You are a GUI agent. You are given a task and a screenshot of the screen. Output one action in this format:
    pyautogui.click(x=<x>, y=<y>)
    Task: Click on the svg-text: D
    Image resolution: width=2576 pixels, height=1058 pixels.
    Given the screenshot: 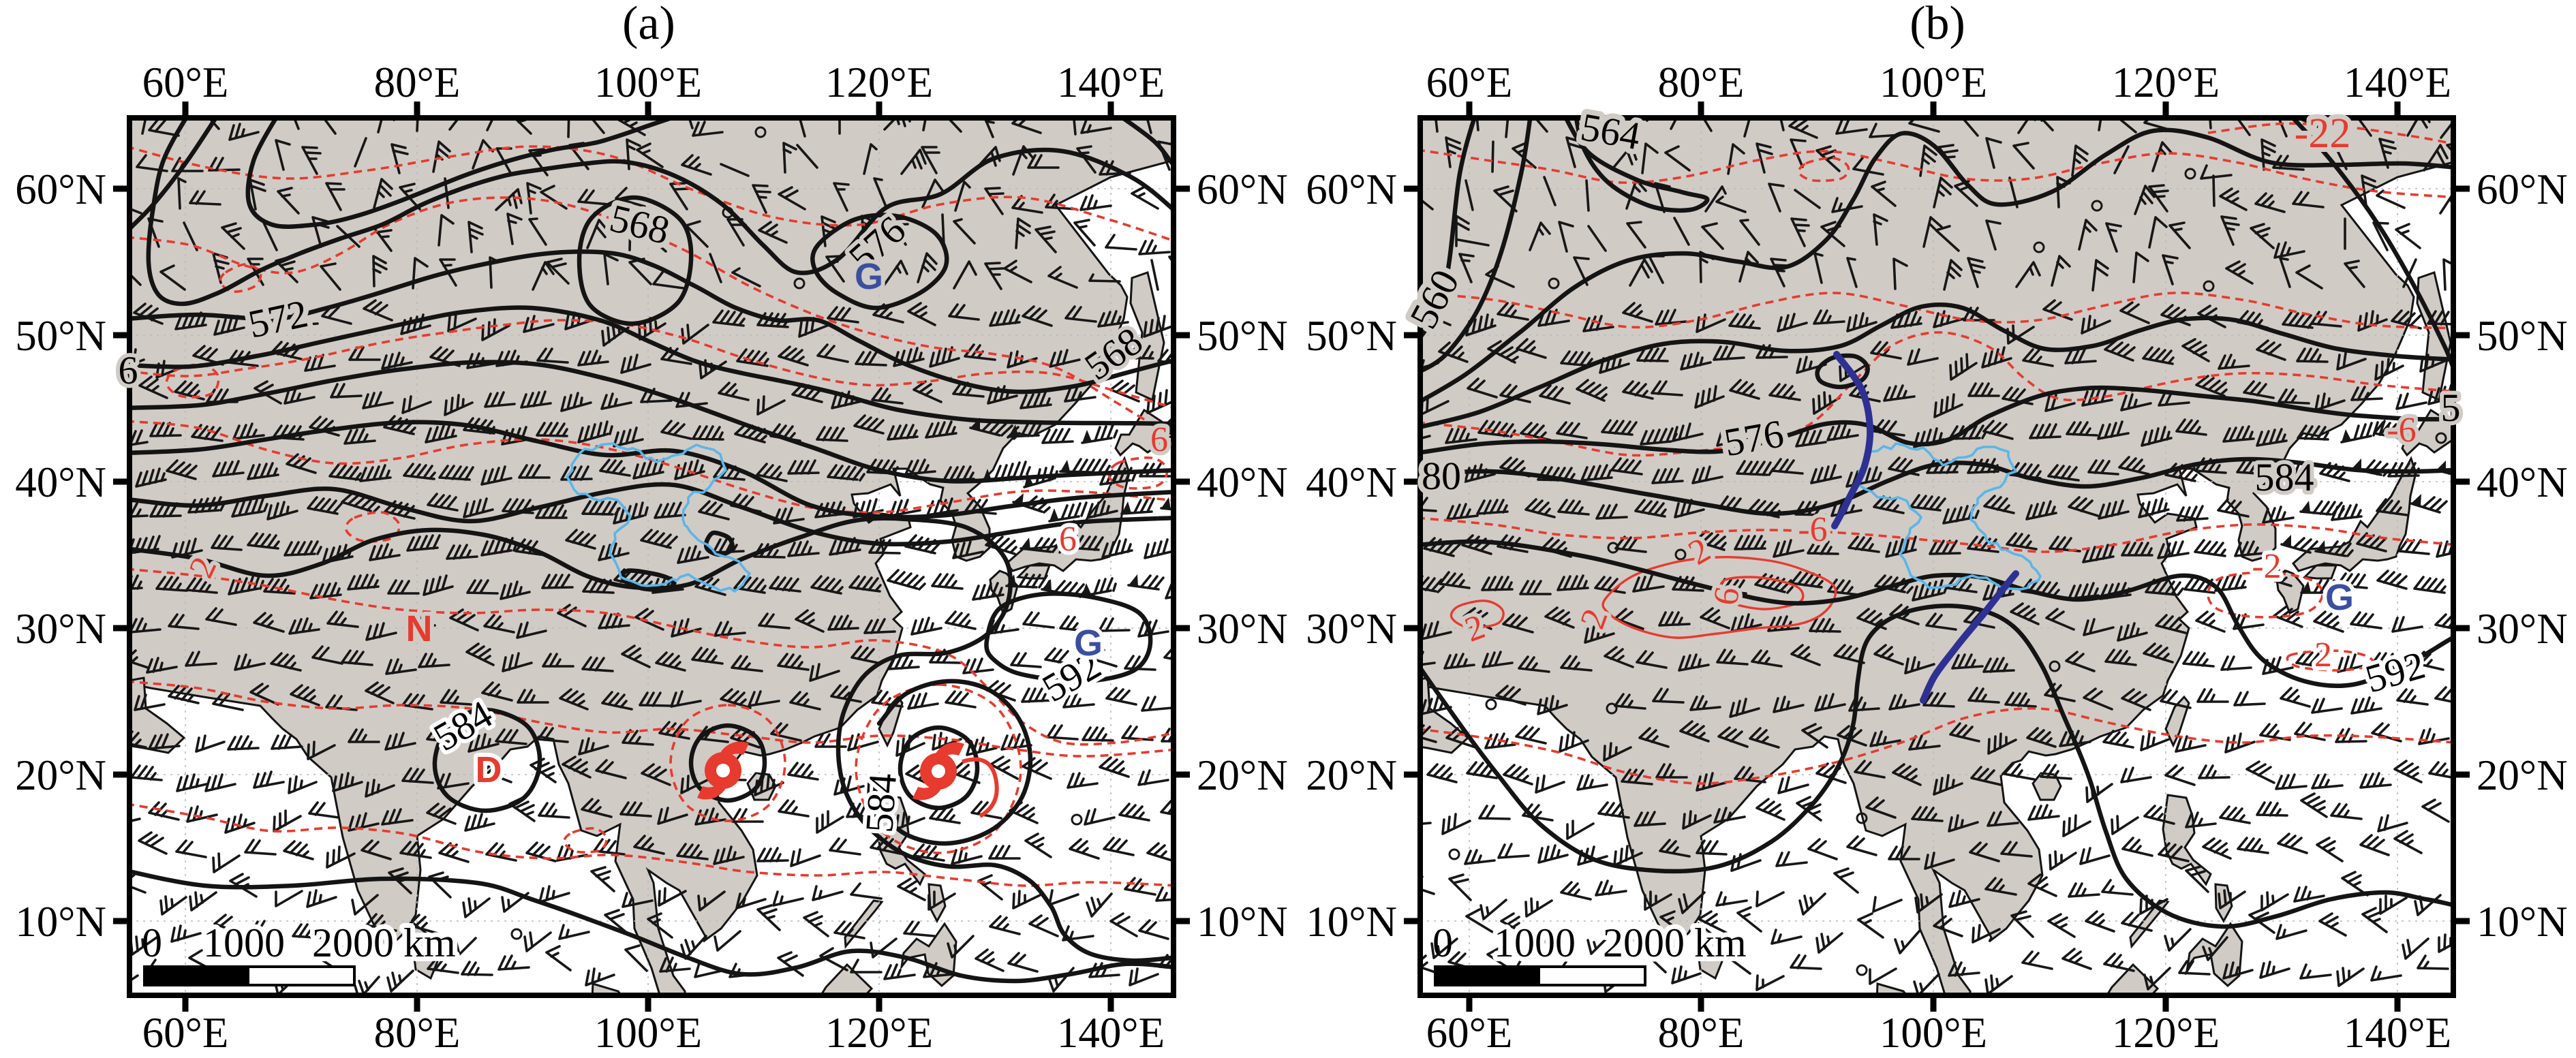 What is the action you would take?
    pyautogui.click(x=489, y=769)
    